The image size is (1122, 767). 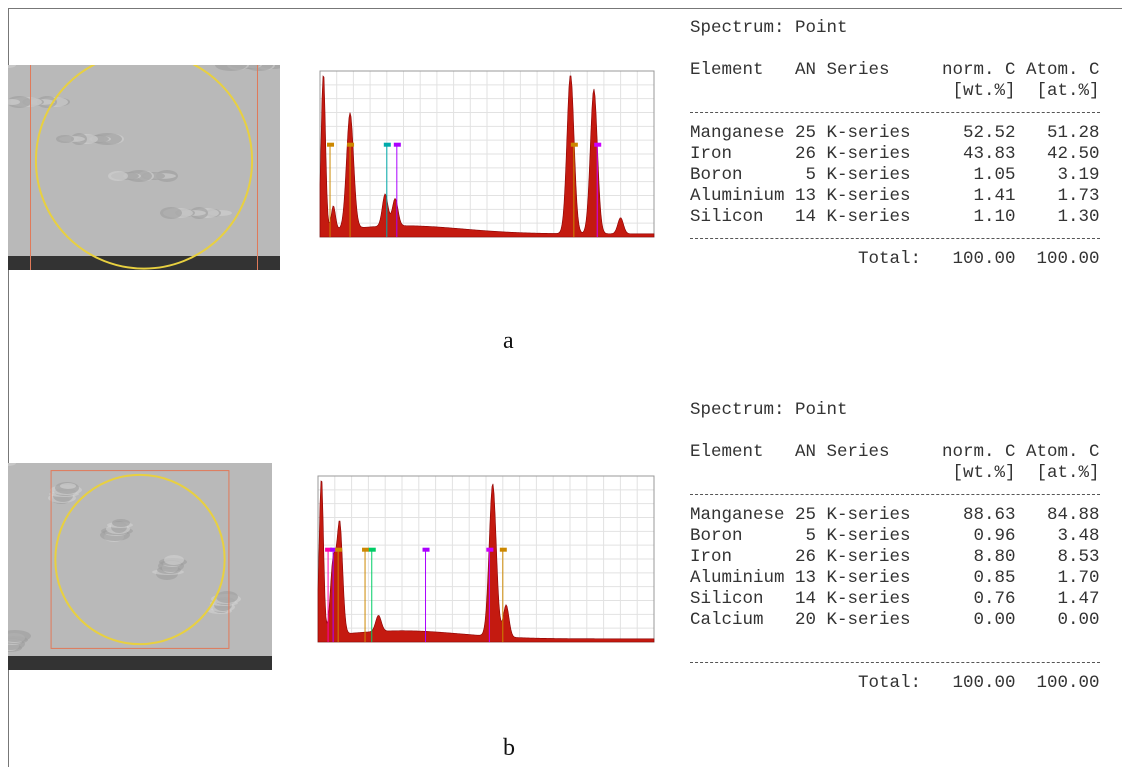 What do you see at coordinates (895, 196) in the screenshot?
I see `table-row: Aluminium 13 K-series 1.41 1.73` at bounding box center [895, 196].